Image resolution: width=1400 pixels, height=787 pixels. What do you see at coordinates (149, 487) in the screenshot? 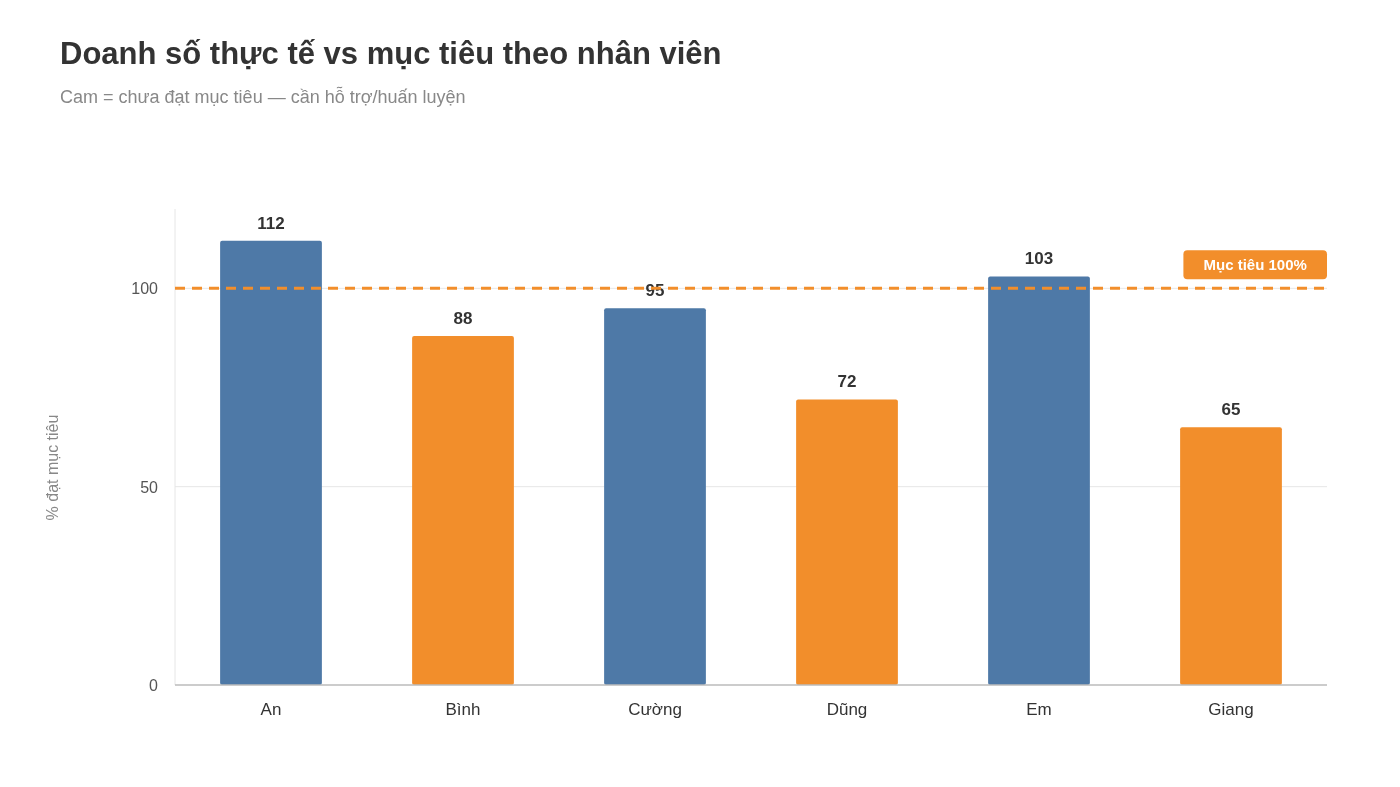
I see `y-tick-label: 50` at bounding box center [149, 487].